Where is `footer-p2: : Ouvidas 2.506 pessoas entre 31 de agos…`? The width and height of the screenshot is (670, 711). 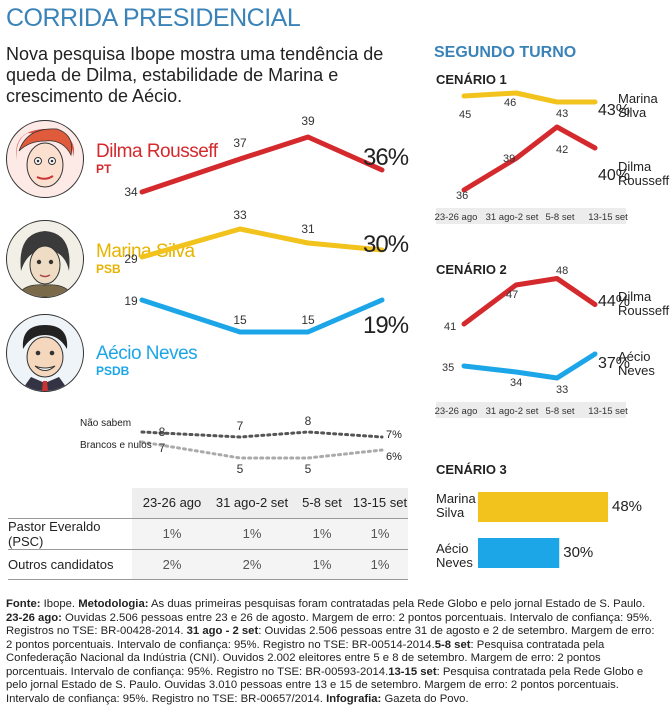 footer-p2: : Ouvidas 2.506 pessoas entre 31 de agos… is located at coordinates (330, 638).